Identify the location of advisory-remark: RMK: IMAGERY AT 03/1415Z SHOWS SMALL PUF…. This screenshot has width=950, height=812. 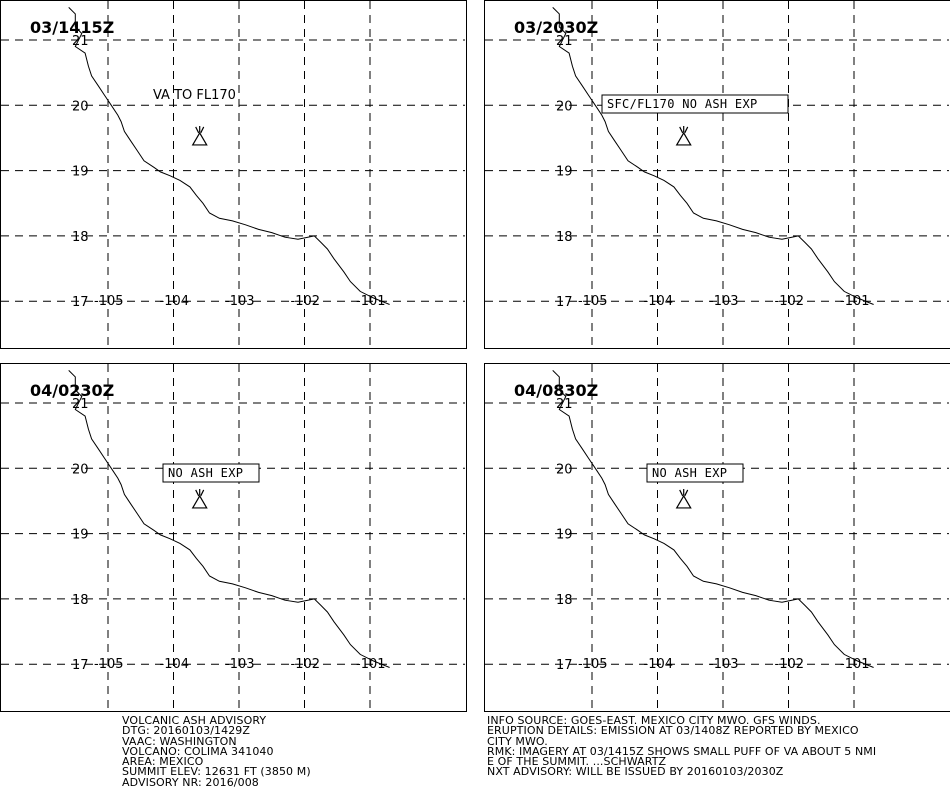
(682, 751).